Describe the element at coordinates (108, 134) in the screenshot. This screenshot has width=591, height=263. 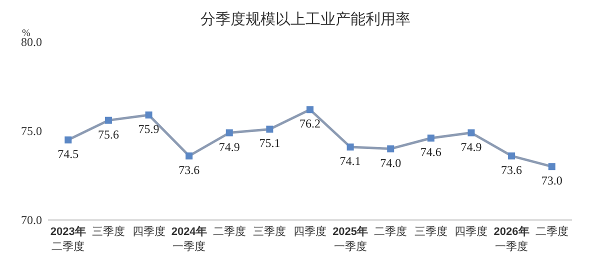
I see `data-label: 75.6` at that location.